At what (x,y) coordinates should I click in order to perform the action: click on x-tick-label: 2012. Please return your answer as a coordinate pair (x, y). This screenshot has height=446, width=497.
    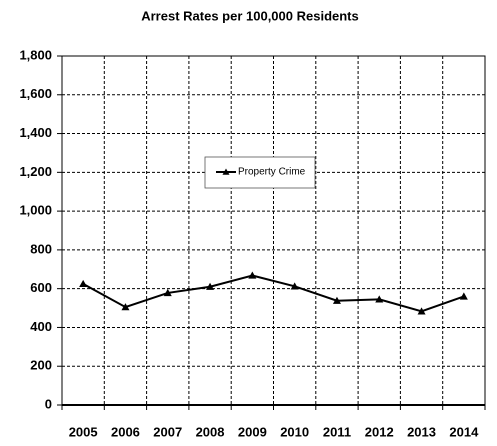
    Looking at the image, I should click on (379, 431).